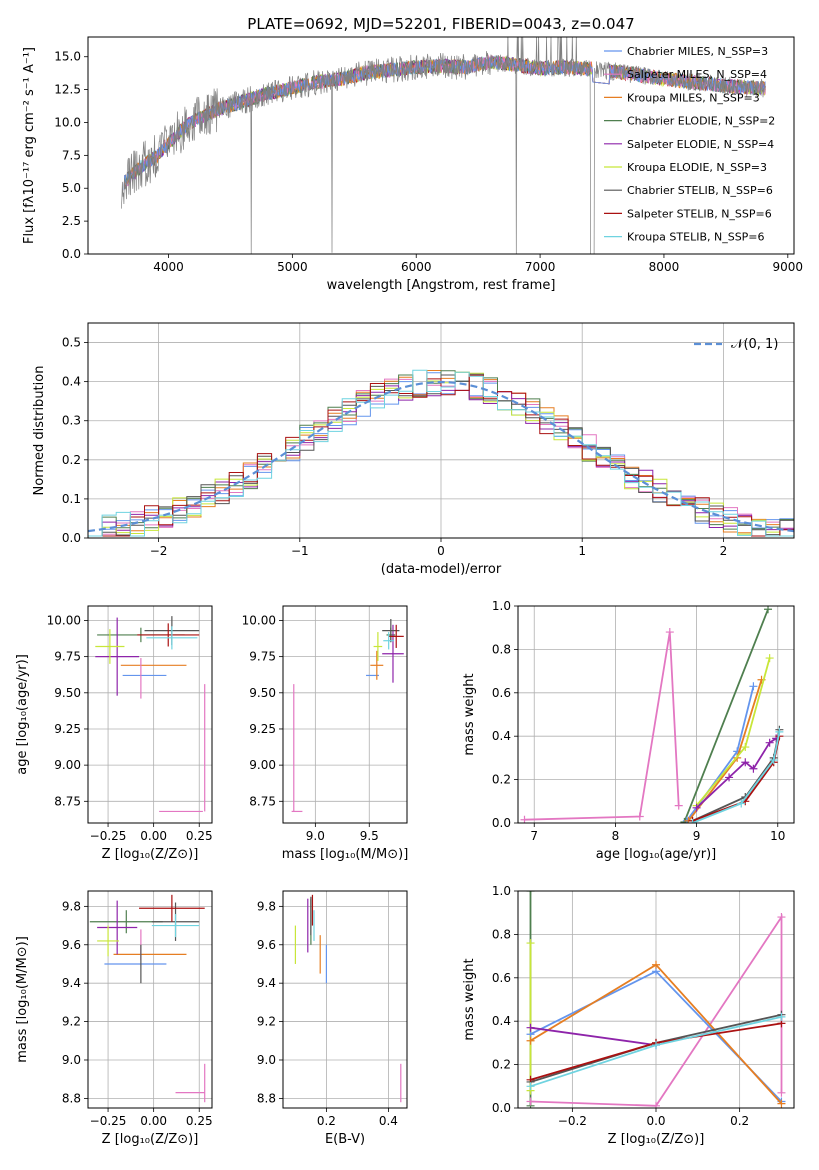 The image size is (819, 1170). What do you see at coordinates (71, 1098) in the screenshot?
I see `y-tick-label: 8.8` at bounding box center [71, 1098].